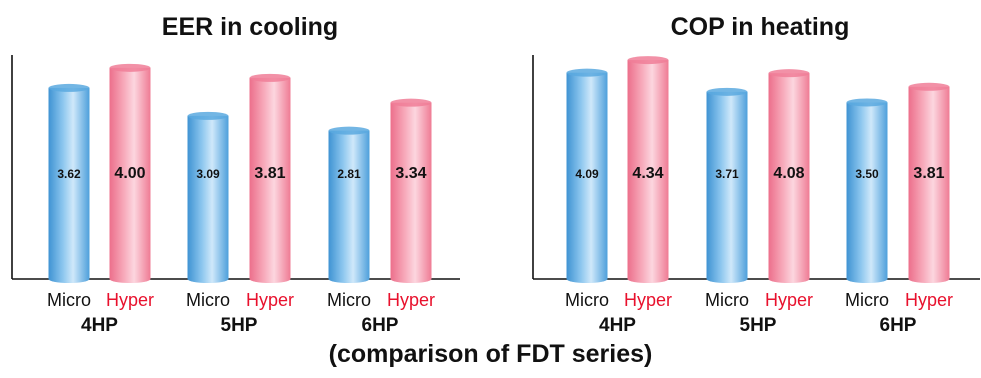 The width and height of the screenshot is (981, 378). Describe the element at coordinates (250, 27) in the screenshot. I see `chart-title-eer: EER in cooling` at that location.